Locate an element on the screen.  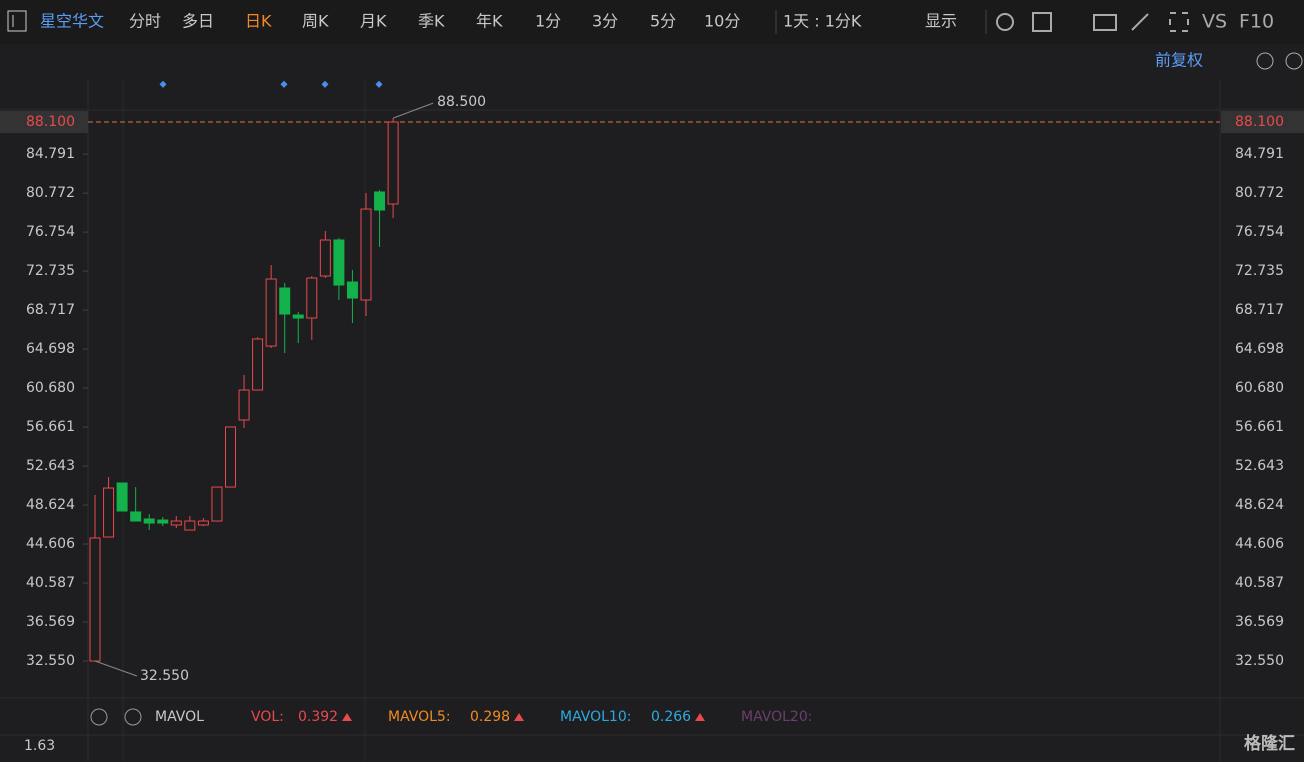
y-tick-label-right: 52.643 is located at coordinates (1259, 466).